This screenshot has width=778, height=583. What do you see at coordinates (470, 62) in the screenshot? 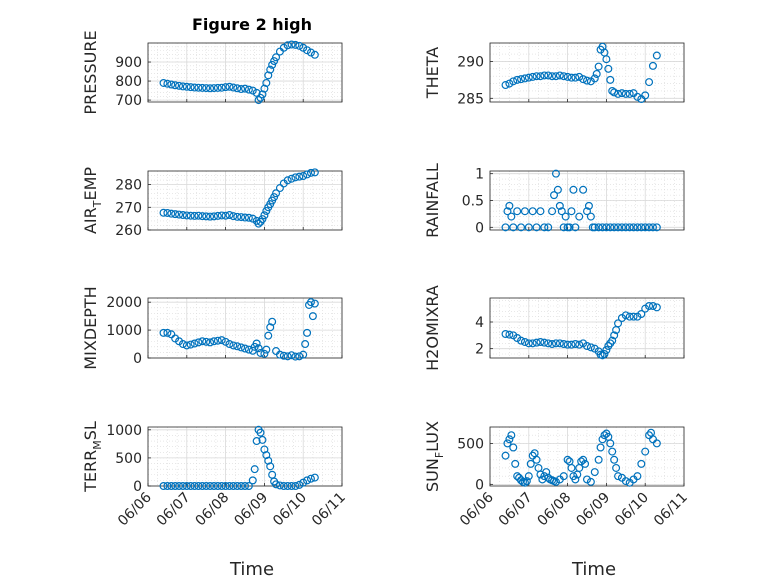
I see `y-tick-label: 290` at bounding box center [470, 62].